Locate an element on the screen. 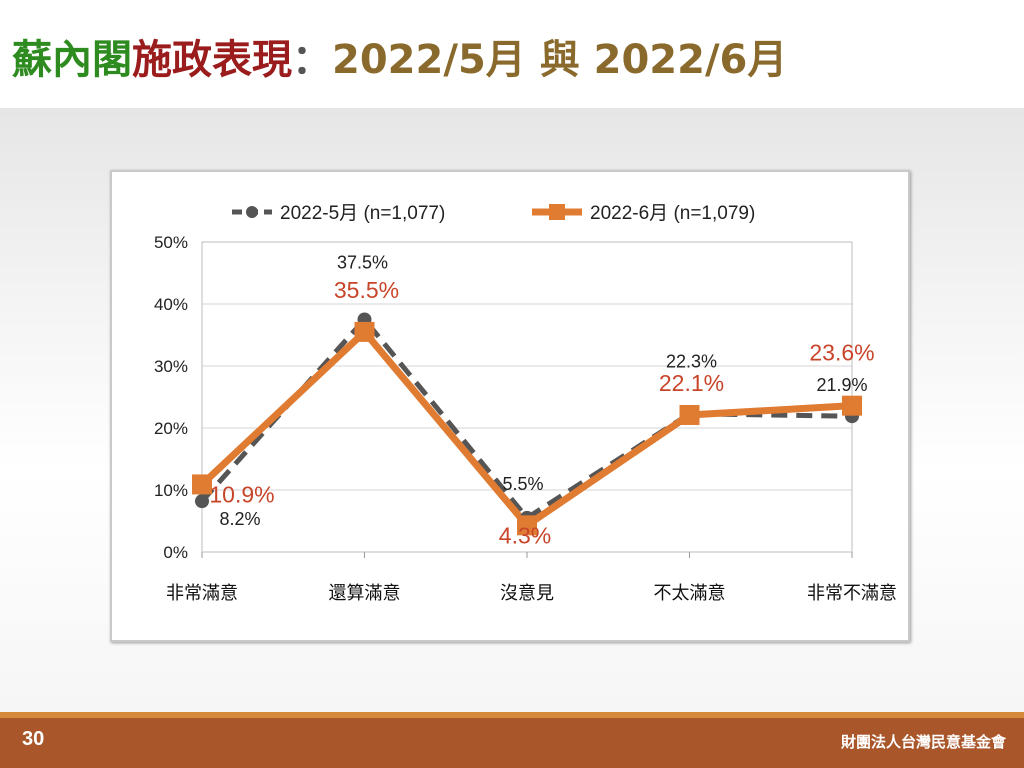 This screenshot has width=1024, height=768. june-data-label: 22.1% is located at coordinates (691, 383).